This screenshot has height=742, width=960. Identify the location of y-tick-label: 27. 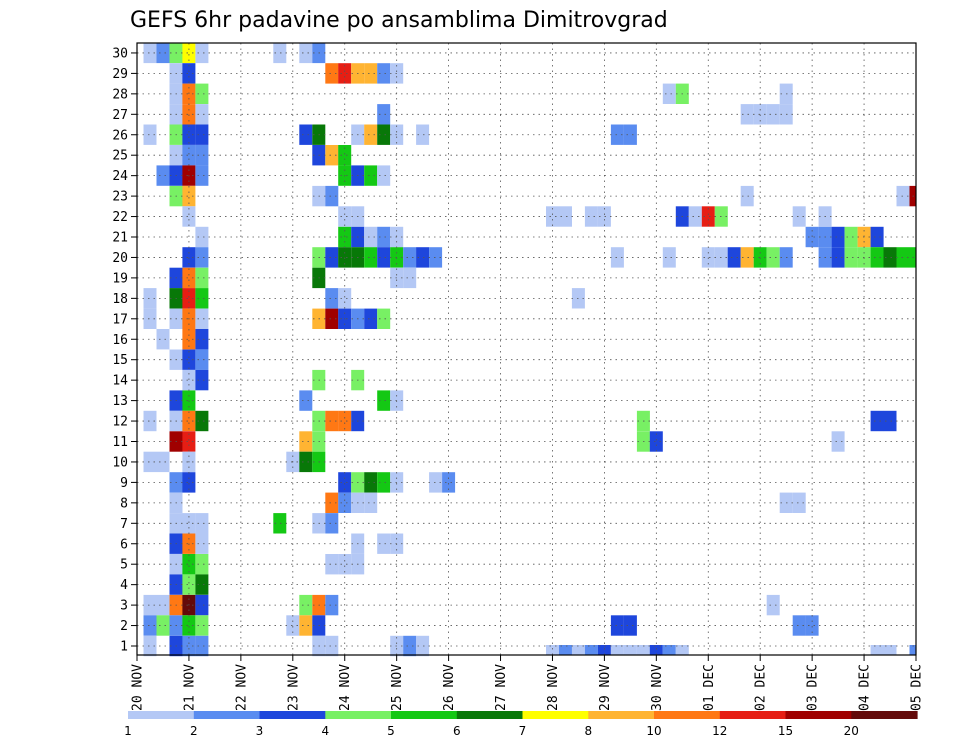
(120, 115).